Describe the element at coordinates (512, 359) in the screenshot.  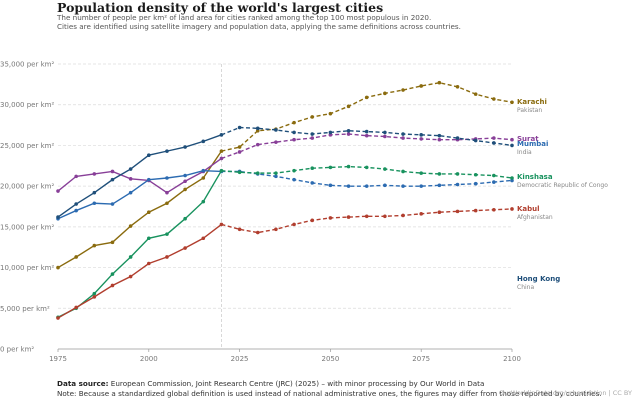
I see `x-tick-label: 2100` at that location.